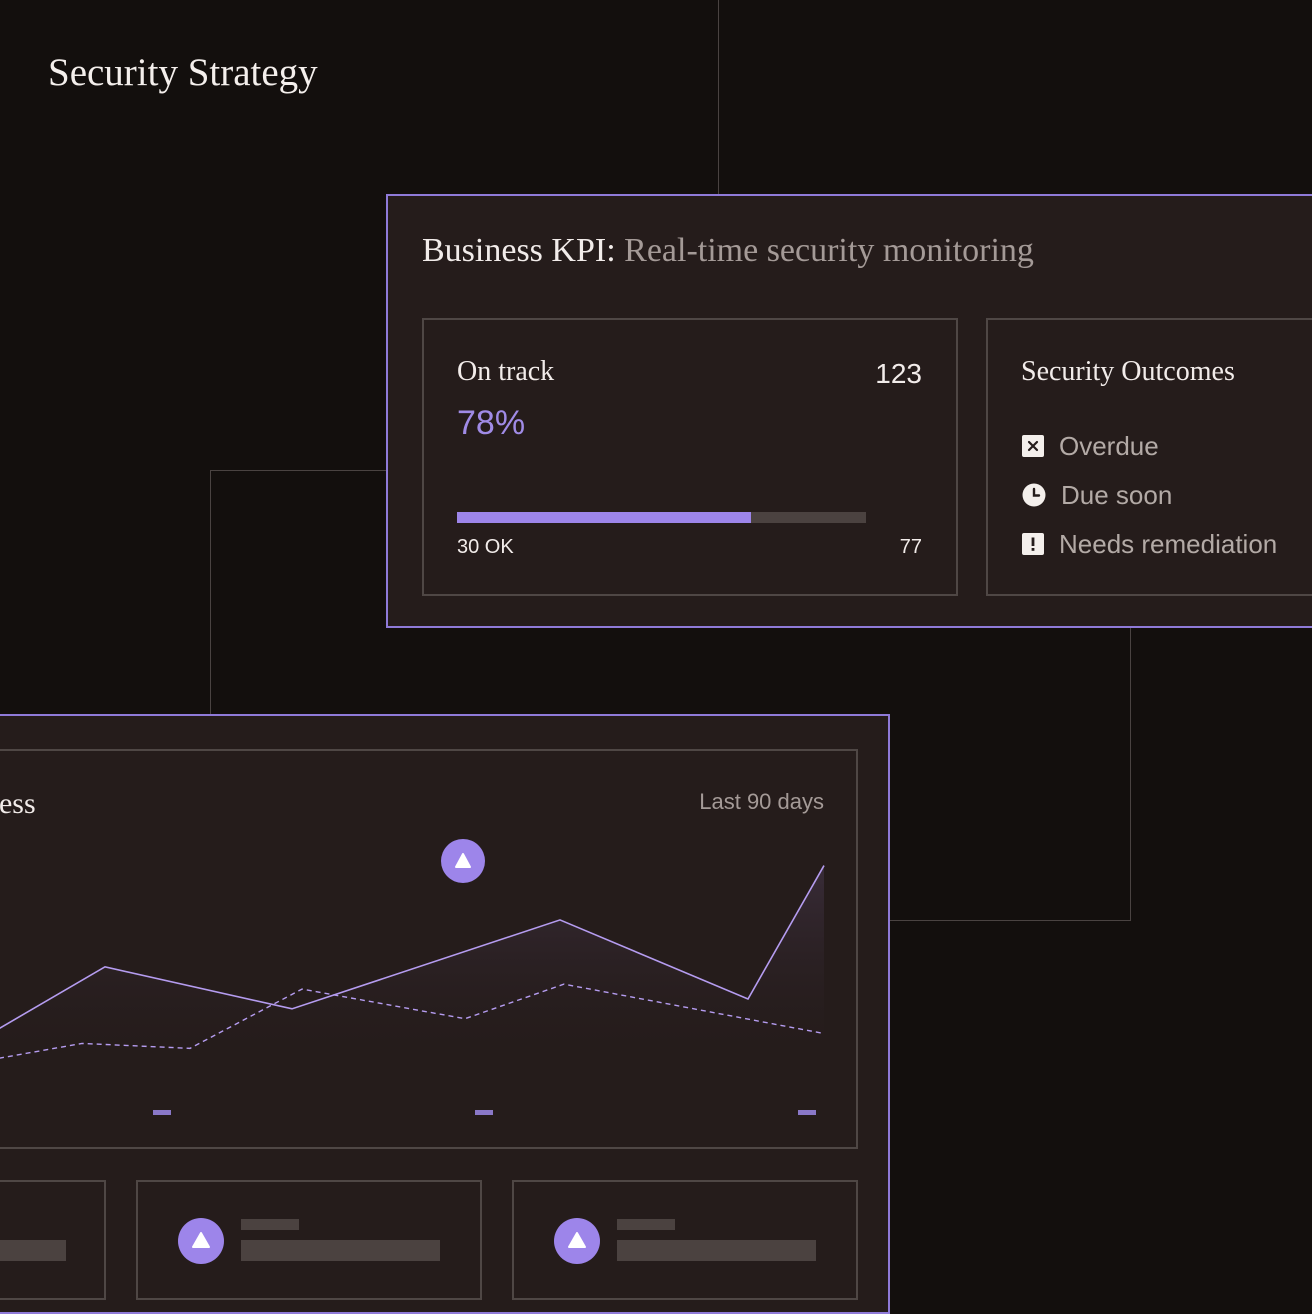 The image size is (1312, 1314). I want to click on outcome-item-needs-remediation: Needs remediation, so click(1150, 543).